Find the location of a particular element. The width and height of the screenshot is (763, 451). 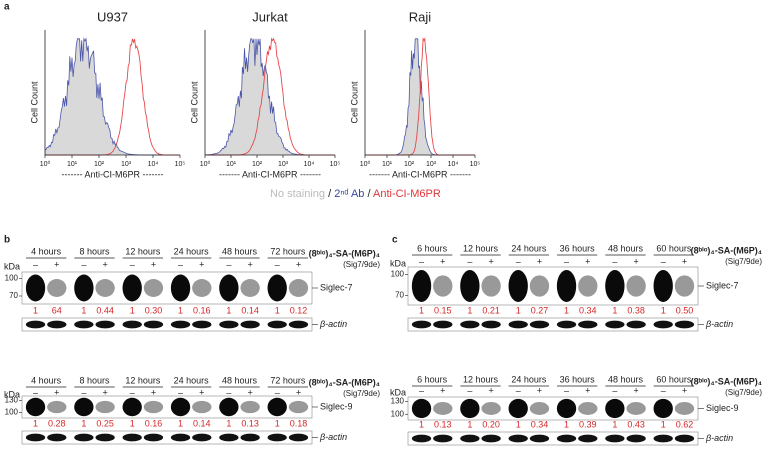

ratio: 0.15 is located at coordinates (443, 310).